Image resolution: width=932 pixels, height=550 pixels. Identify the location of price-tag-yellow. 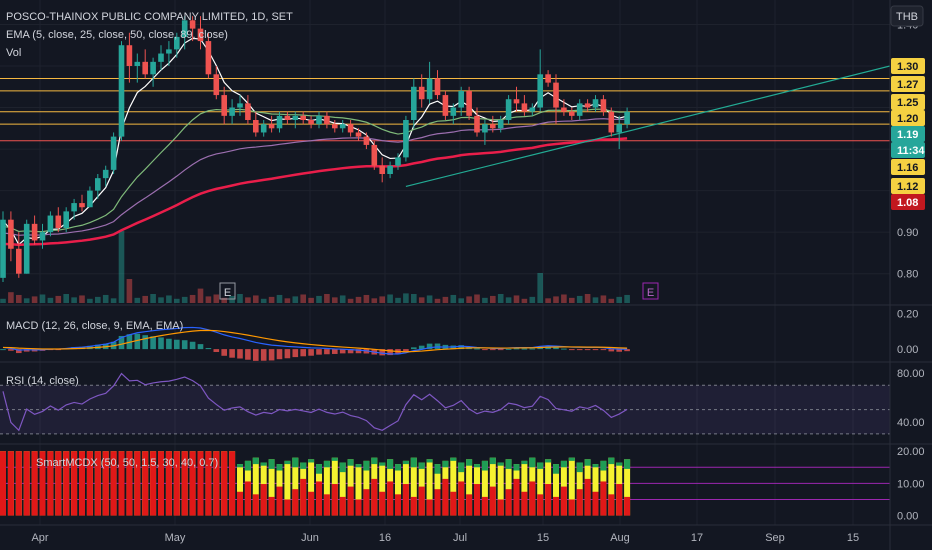
(908, 118).